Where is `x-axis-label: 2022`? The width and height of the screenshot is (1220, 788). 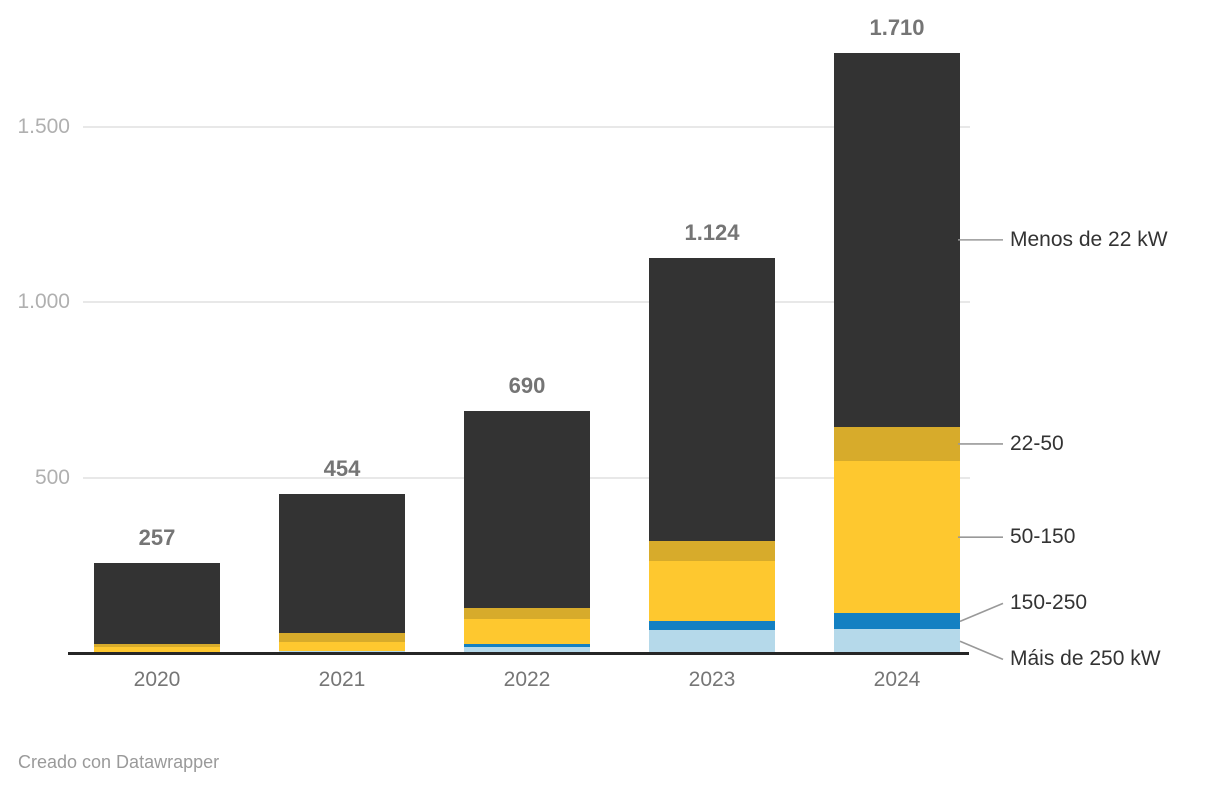
x-axis-label: 2022 is located at coordinates (527, 679).